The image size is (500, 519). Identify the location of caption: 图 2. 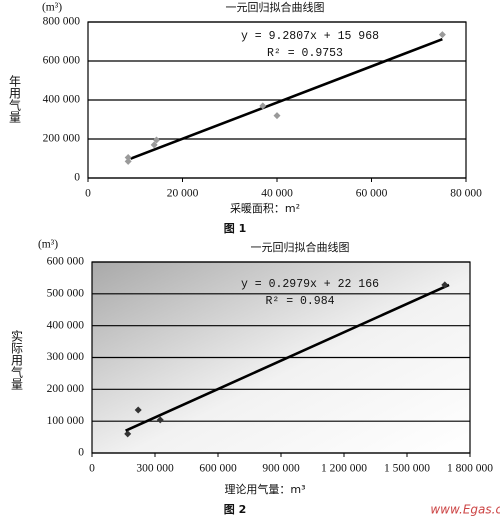
(235, 509).